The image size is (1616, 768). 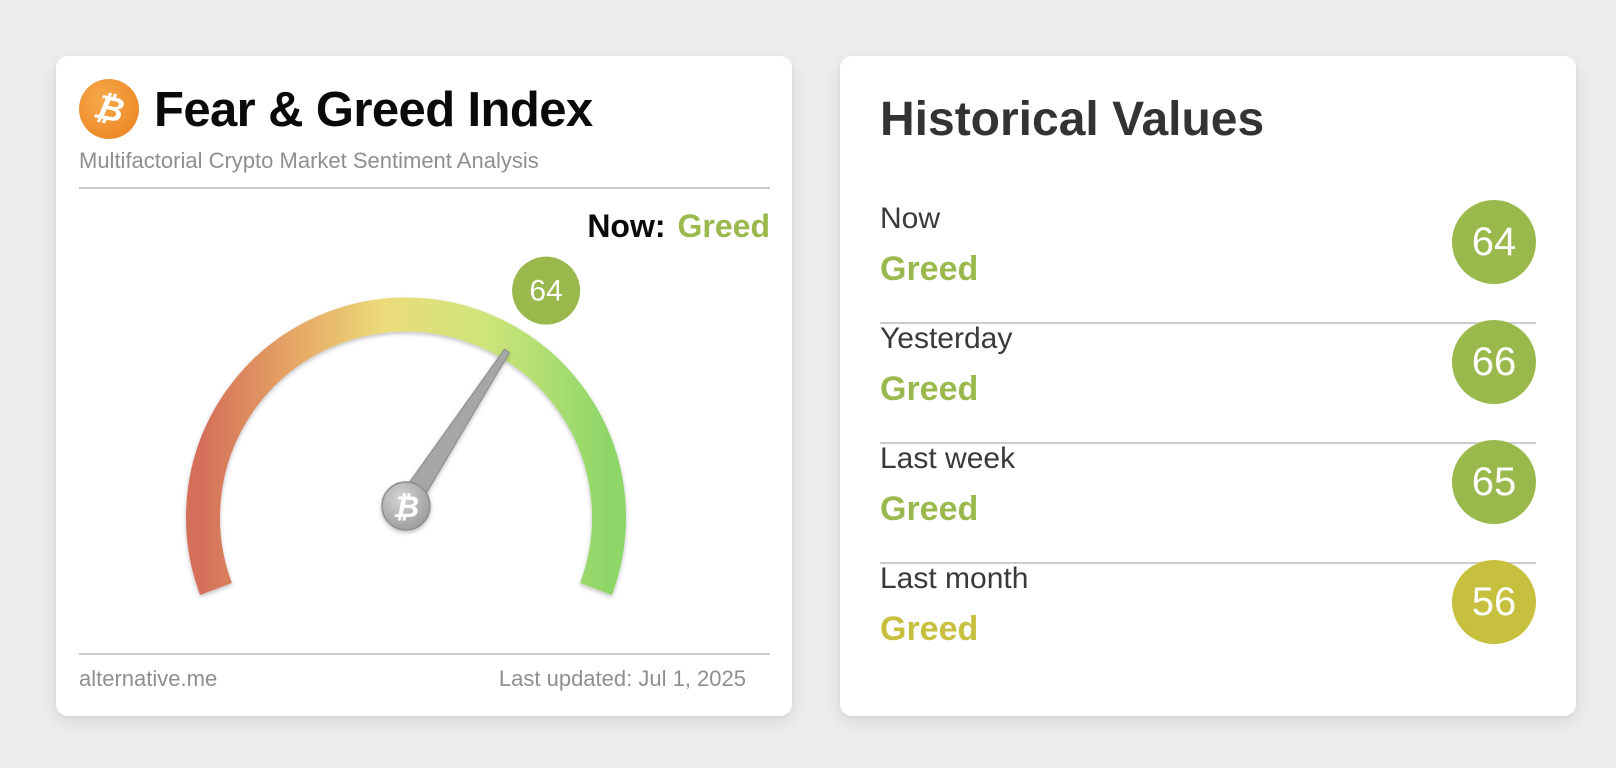 What do you see at coordinates (1072, 119) in the screenshot?
I see `historical-title: Historical Values` at bounding box center [1072, 119].